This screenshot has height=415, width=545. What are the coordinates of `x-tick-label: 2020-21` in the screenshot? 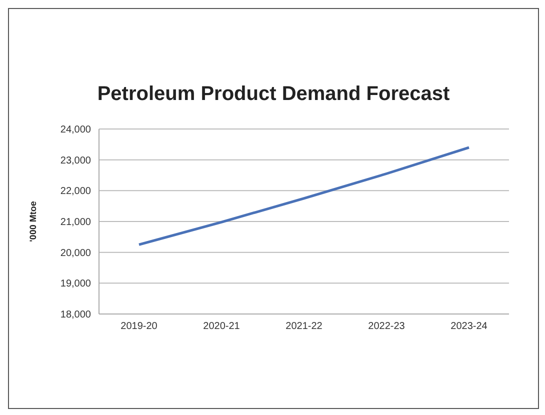 It's located at (221, 326).